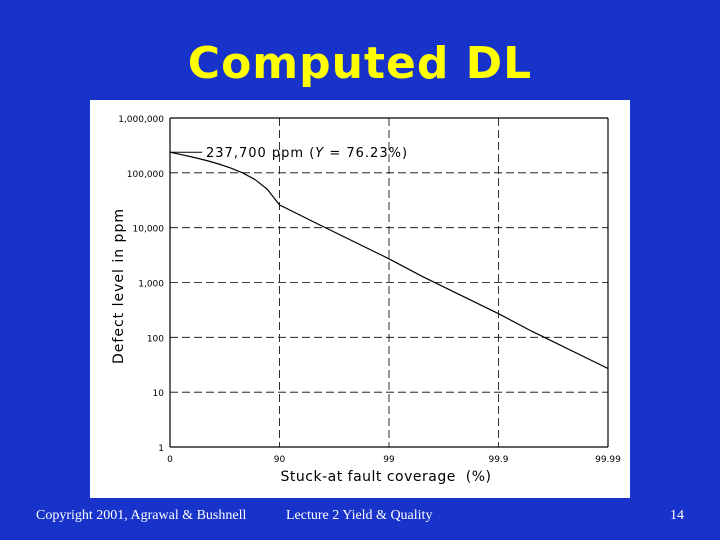  I want to click on y-tick-label: 1, so click(161, 449).